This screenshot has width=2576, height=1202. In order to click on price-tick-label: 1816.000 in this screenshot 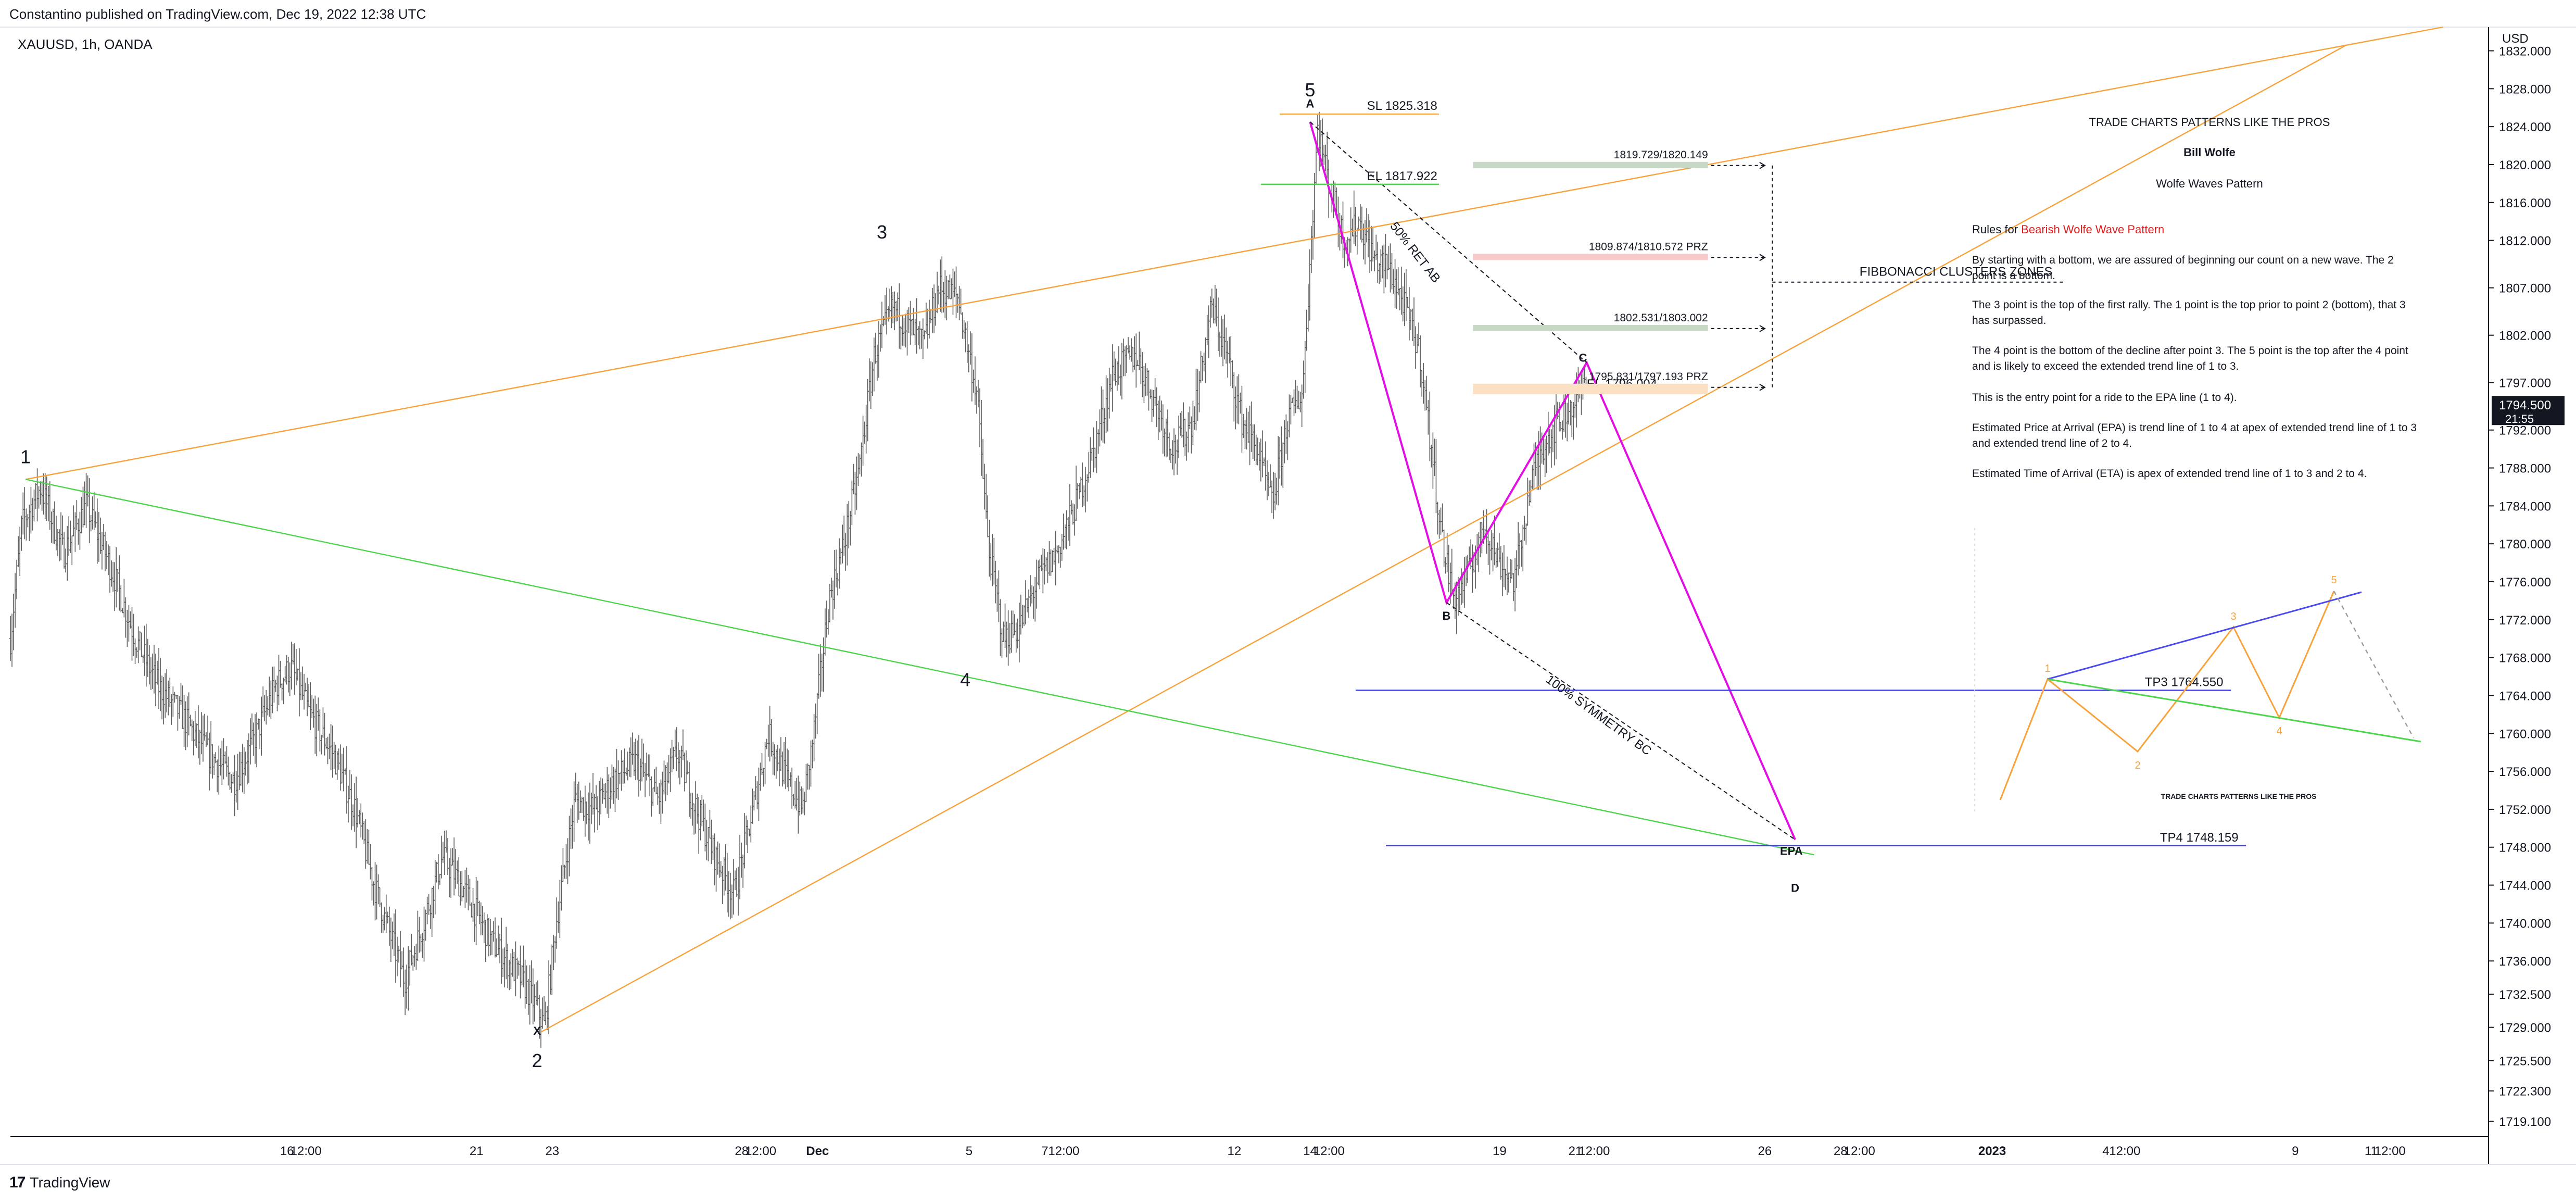, I will do `click(2525, 203)`.